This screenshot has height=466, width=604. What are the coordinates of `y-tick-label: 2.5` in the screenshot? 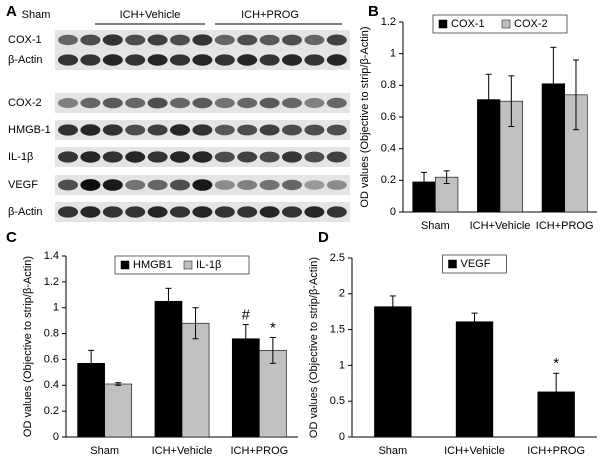 It's located at (337, 258).